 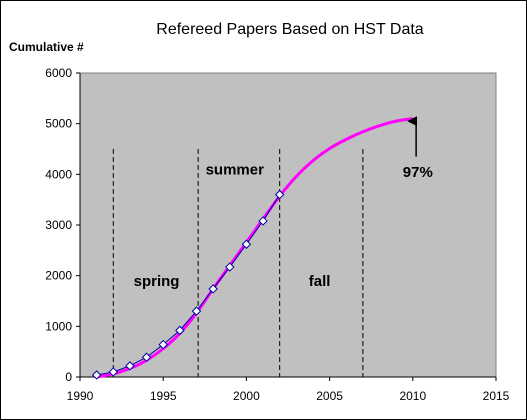 I want to click on y-axis-label: Cumulative #, so click(x=46, y=47).